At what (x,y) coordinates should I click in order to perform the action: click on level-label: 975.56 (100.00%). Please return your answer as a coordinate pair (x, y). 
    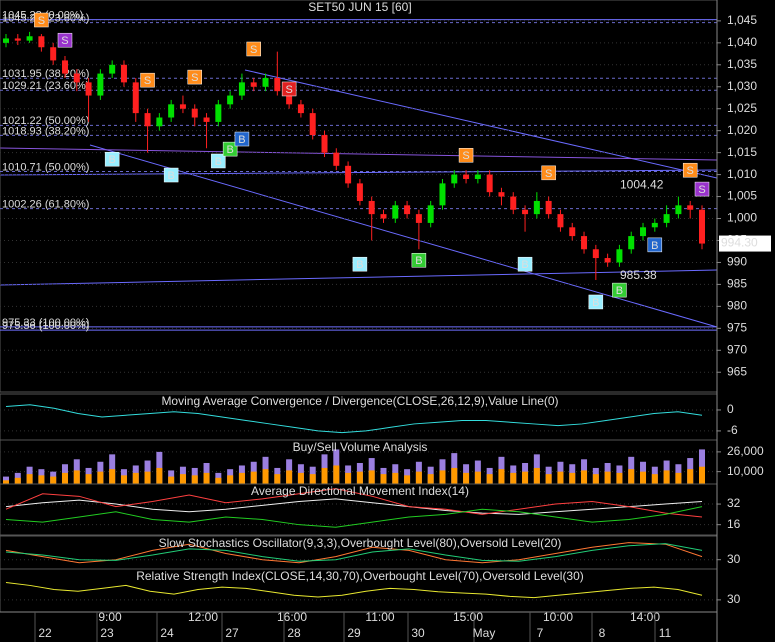
    Looking at the image, I should click on (45, 326).